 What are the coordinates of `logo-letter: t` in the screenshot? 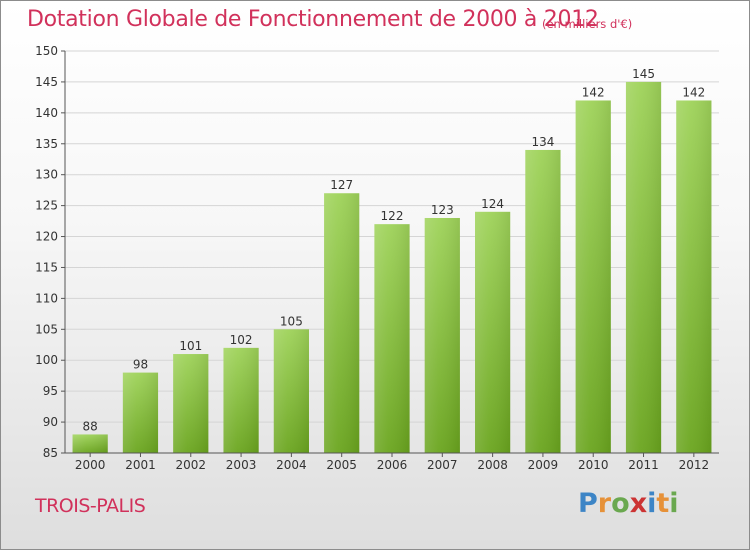 It's located at (663, 503).